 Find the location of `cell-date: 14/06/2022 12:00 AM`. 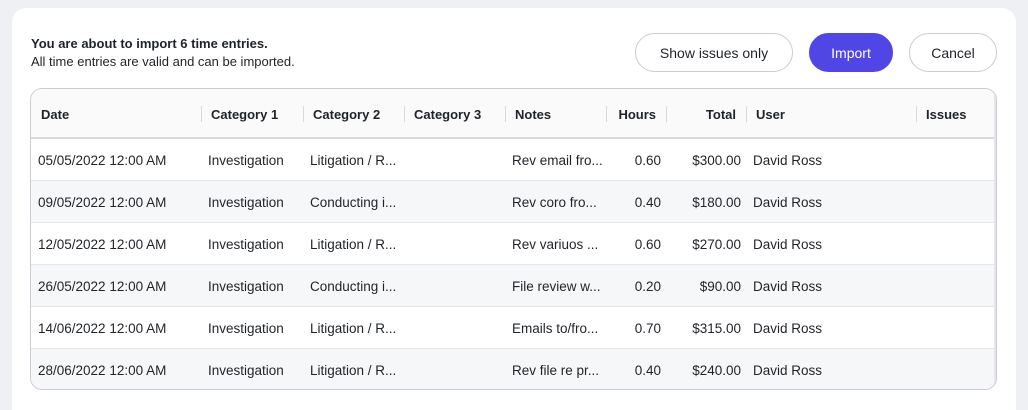

cell-date: 14/06/2022 12:00 AM is located at coordinates (102, 328).